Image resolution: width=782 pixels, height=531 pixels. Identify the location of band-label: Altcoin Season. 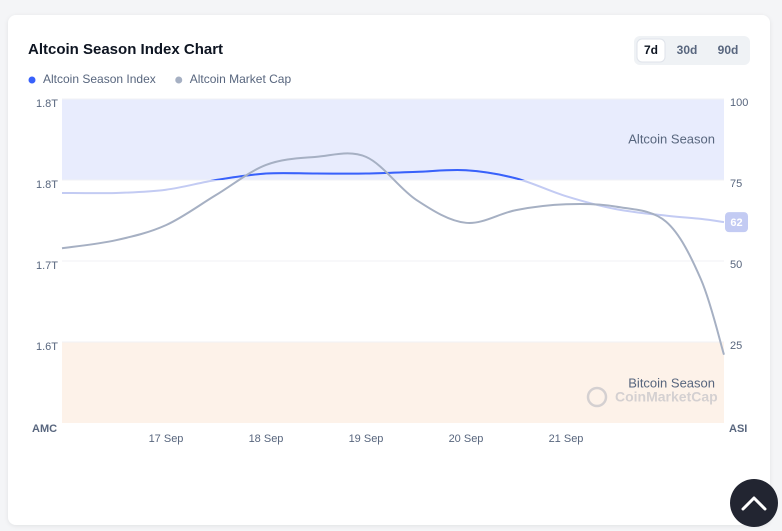
(671, 138).